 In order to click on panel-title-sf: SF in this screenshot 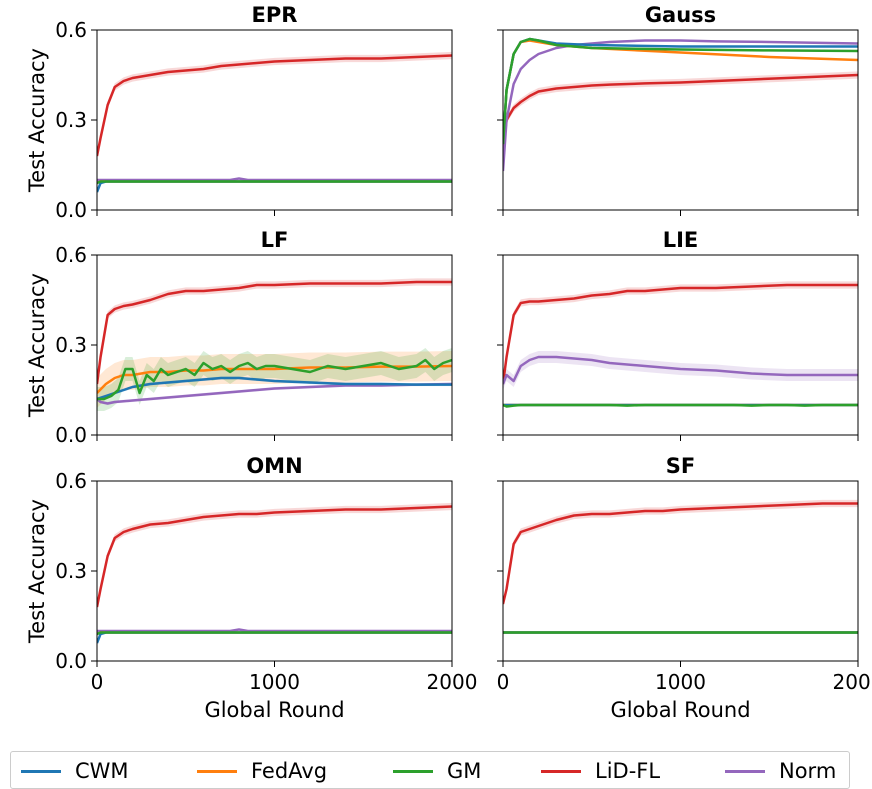, I will do `click(680, 466)`.